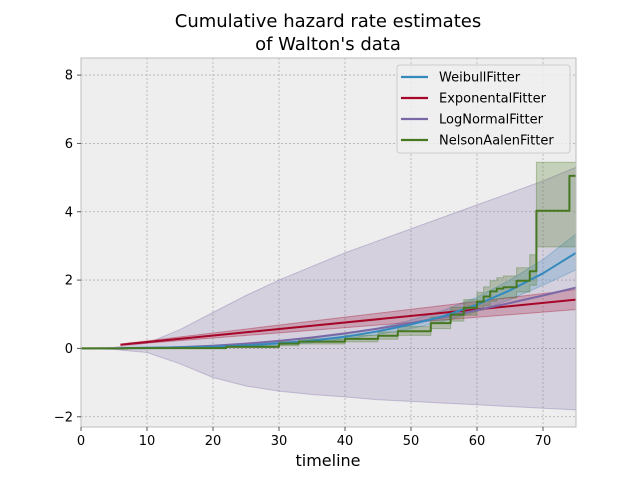 The image size is (640, 480). What do you see at coordinates (328, 44) in the screenshot?
I see `chart-title-line-2: of Walton's data` at bounding box center [328, 44].